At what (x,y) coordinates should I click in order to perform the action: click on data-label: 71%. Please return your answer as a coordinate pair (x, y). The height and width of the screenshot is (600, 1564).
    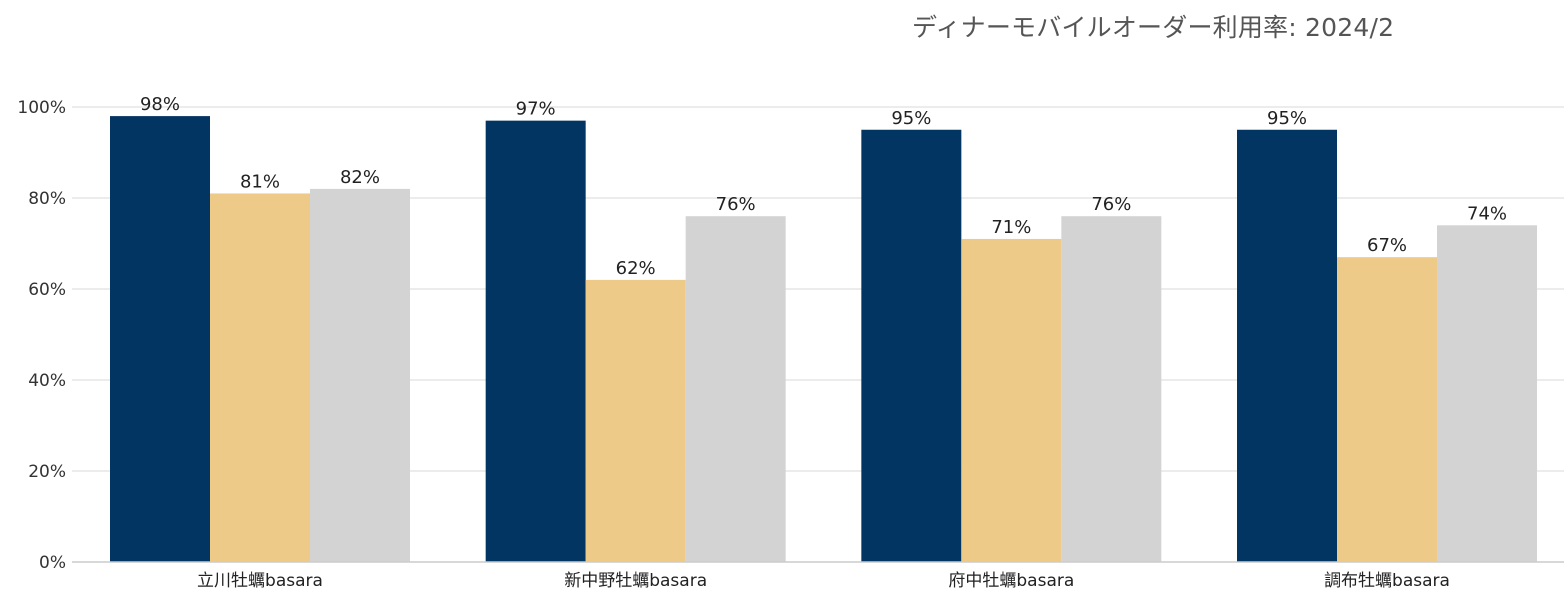
    Looking at the image, I should click on (1011, 227).